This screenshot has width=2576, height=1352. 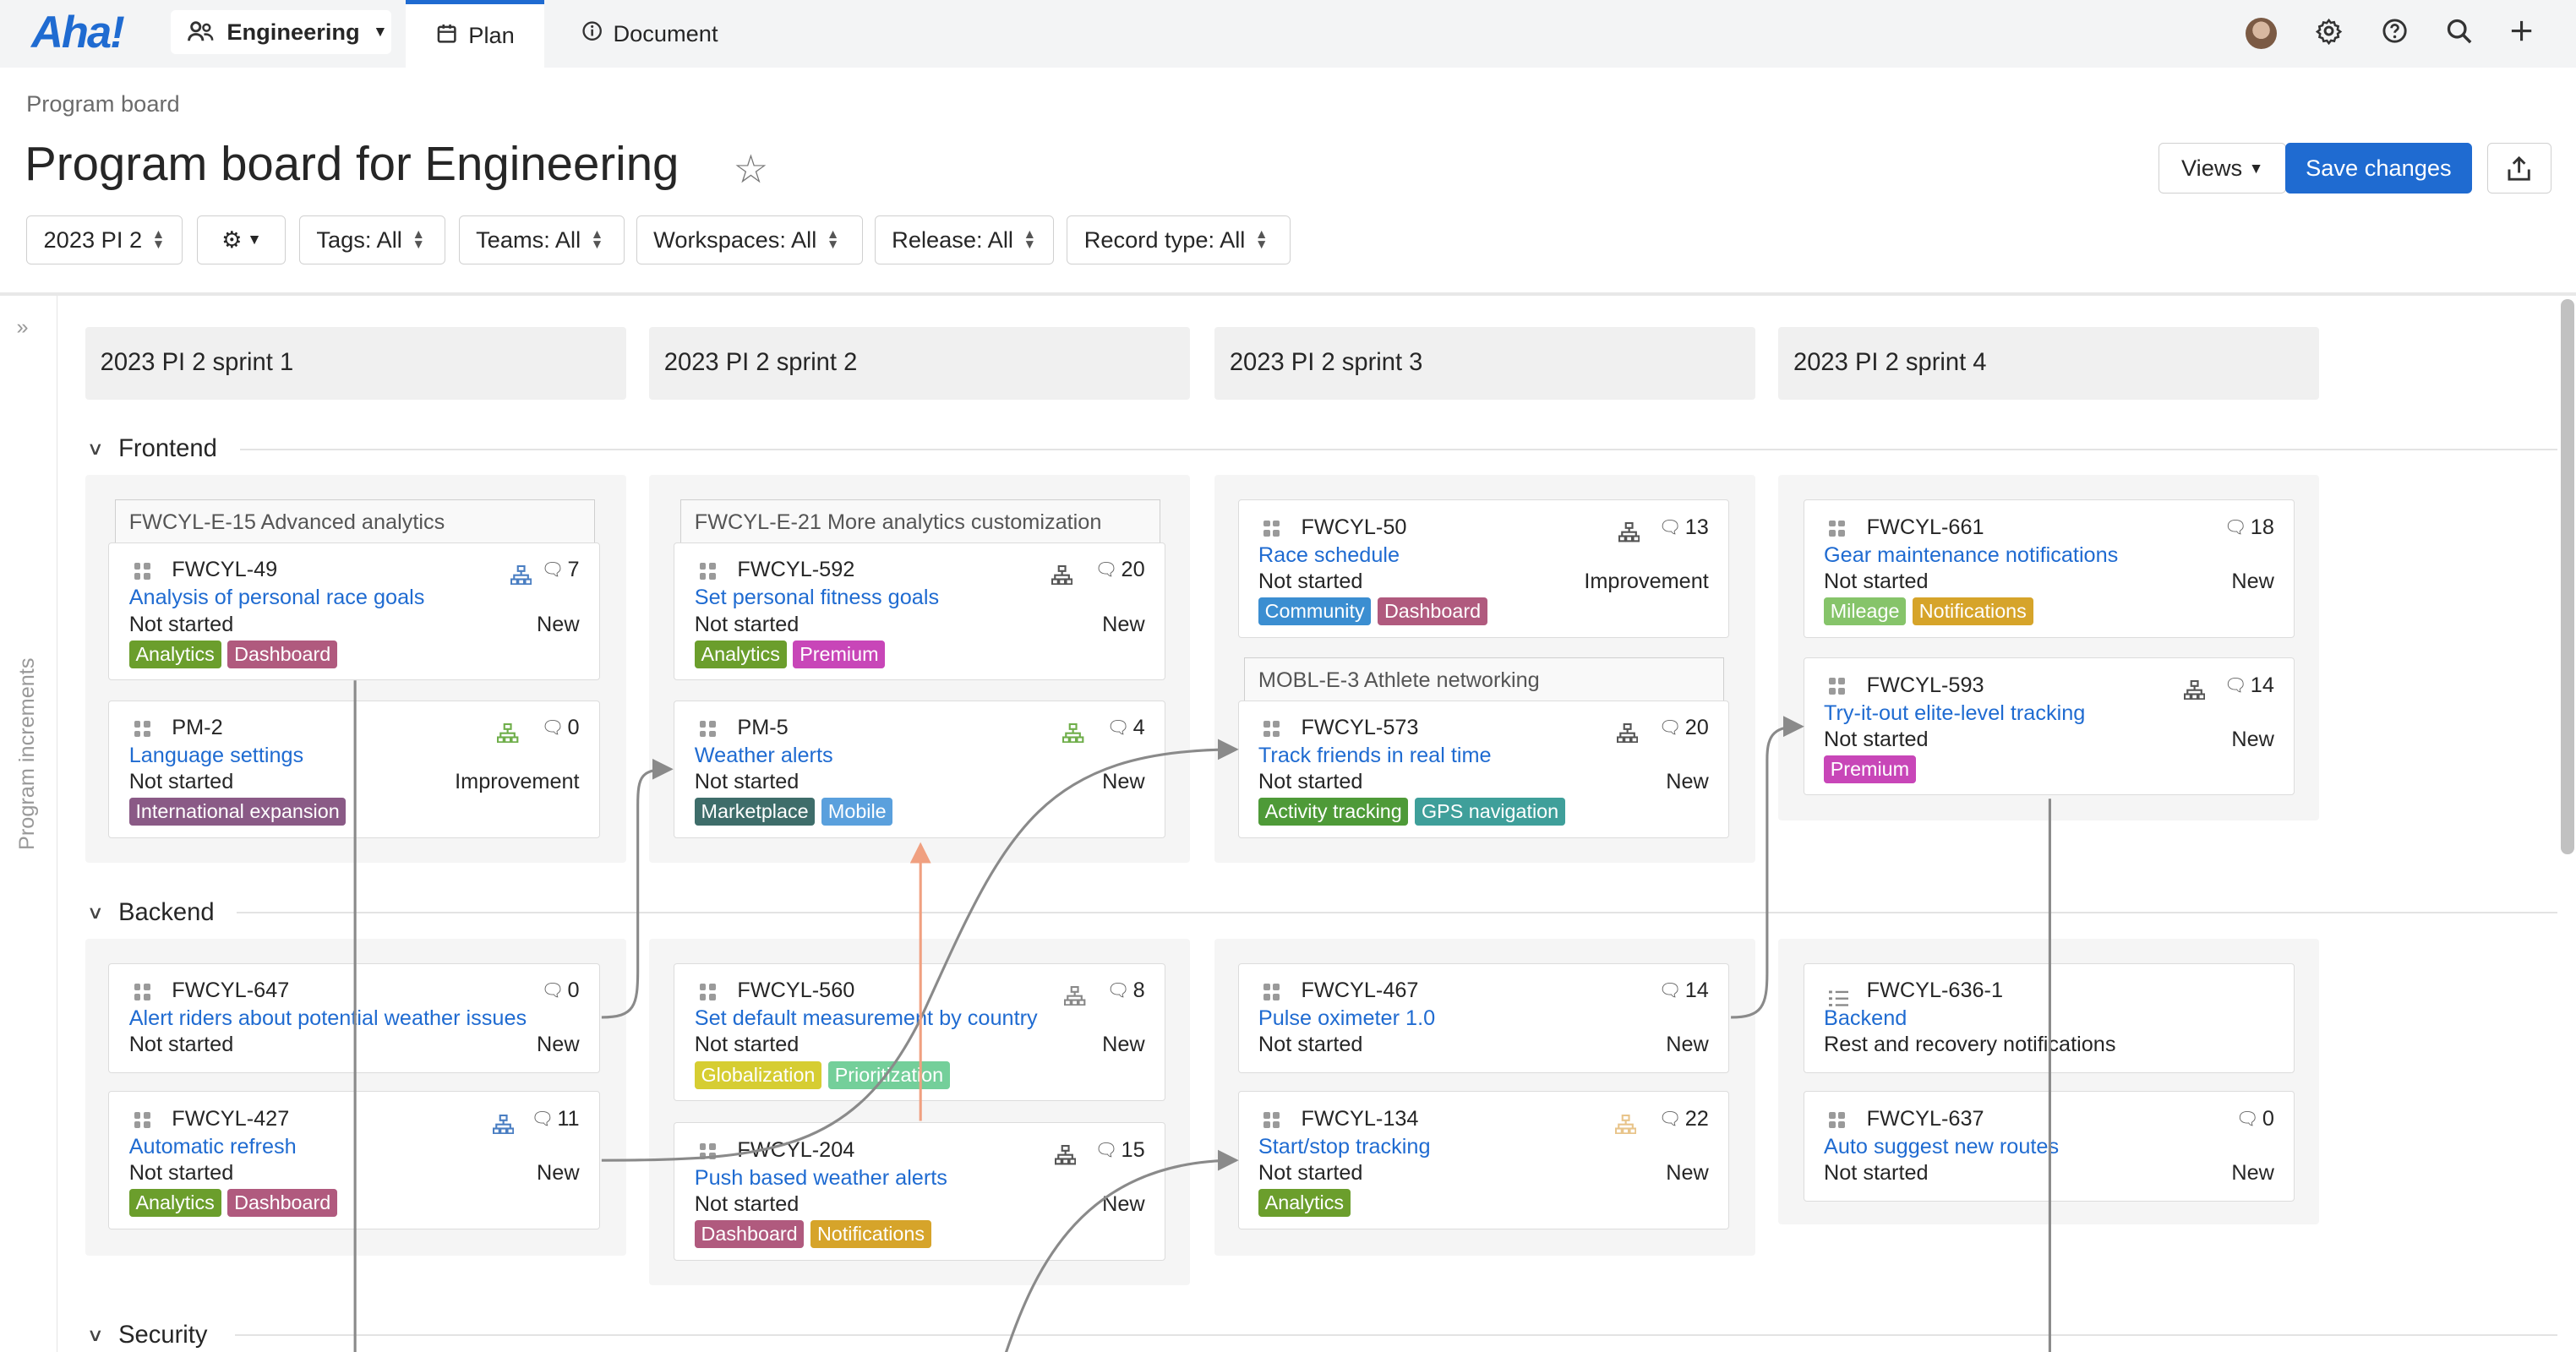 What do you see at coordinates (77, 32) in the screenshot?
I see `aha-logo: Aha!` at bounding box center [77, 32].